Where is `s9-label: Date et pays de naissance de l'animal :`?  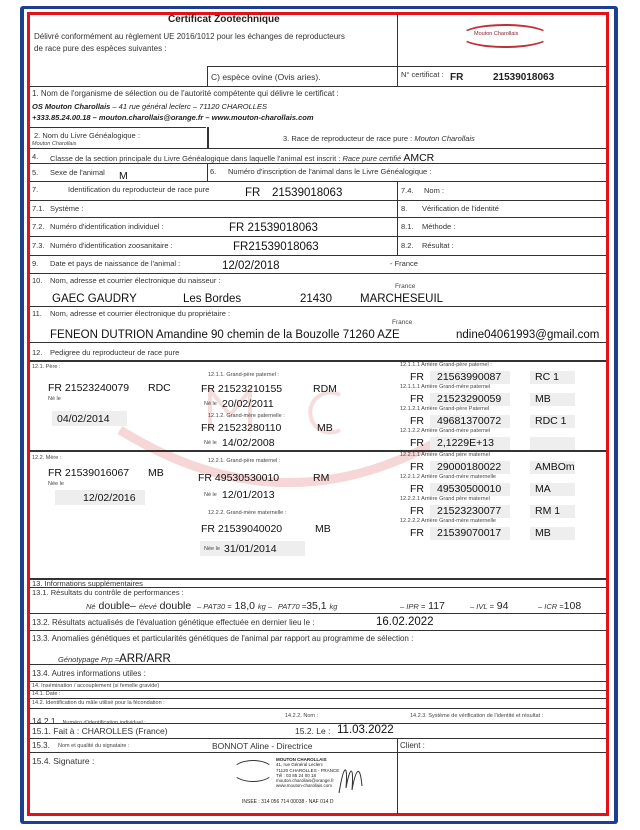
s9-label: Date et pays de naissance de l'animal : is located at coordinates (115, 263).